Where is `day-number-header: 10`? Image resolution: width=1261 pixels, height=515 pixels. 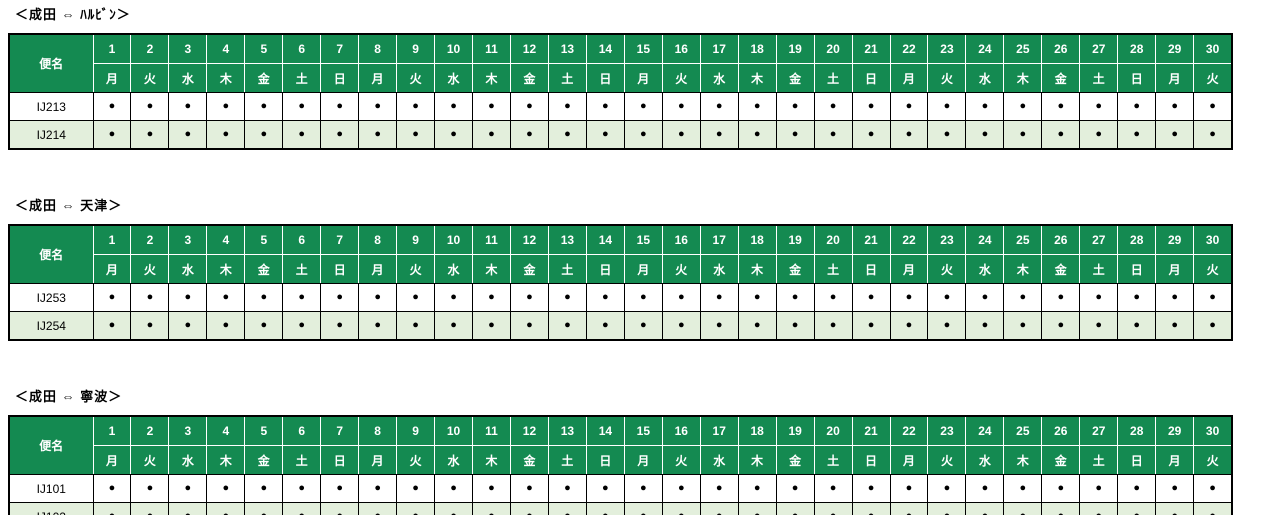
day-number-header: 10 is located at coordinates (454, 48).